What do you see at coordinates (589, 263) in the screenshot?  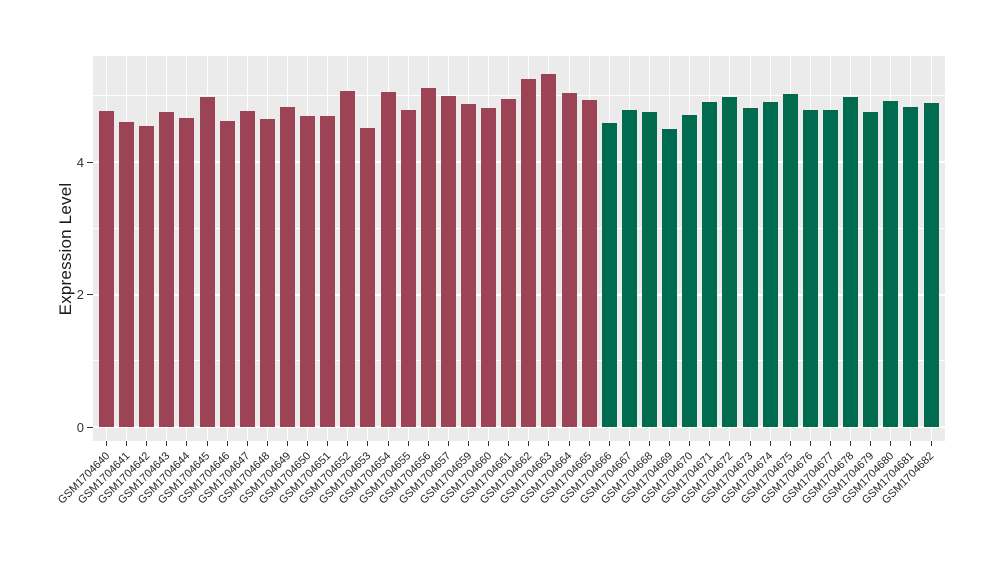 I see `bar-GSM1704665` at bounding box center [589, 263].